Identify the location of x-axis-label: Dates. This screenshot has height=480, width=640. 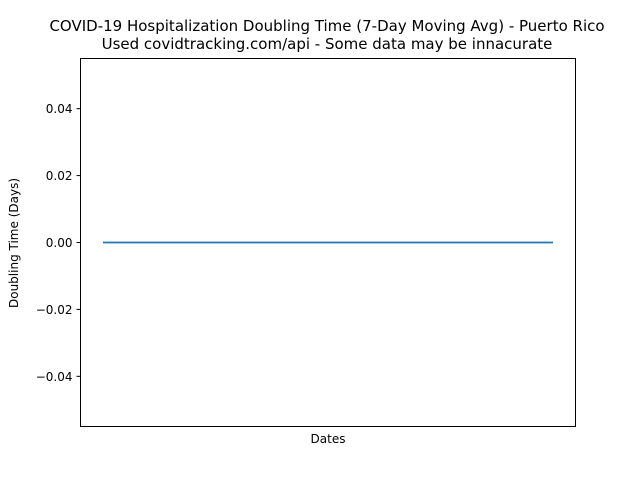
(328, 439).